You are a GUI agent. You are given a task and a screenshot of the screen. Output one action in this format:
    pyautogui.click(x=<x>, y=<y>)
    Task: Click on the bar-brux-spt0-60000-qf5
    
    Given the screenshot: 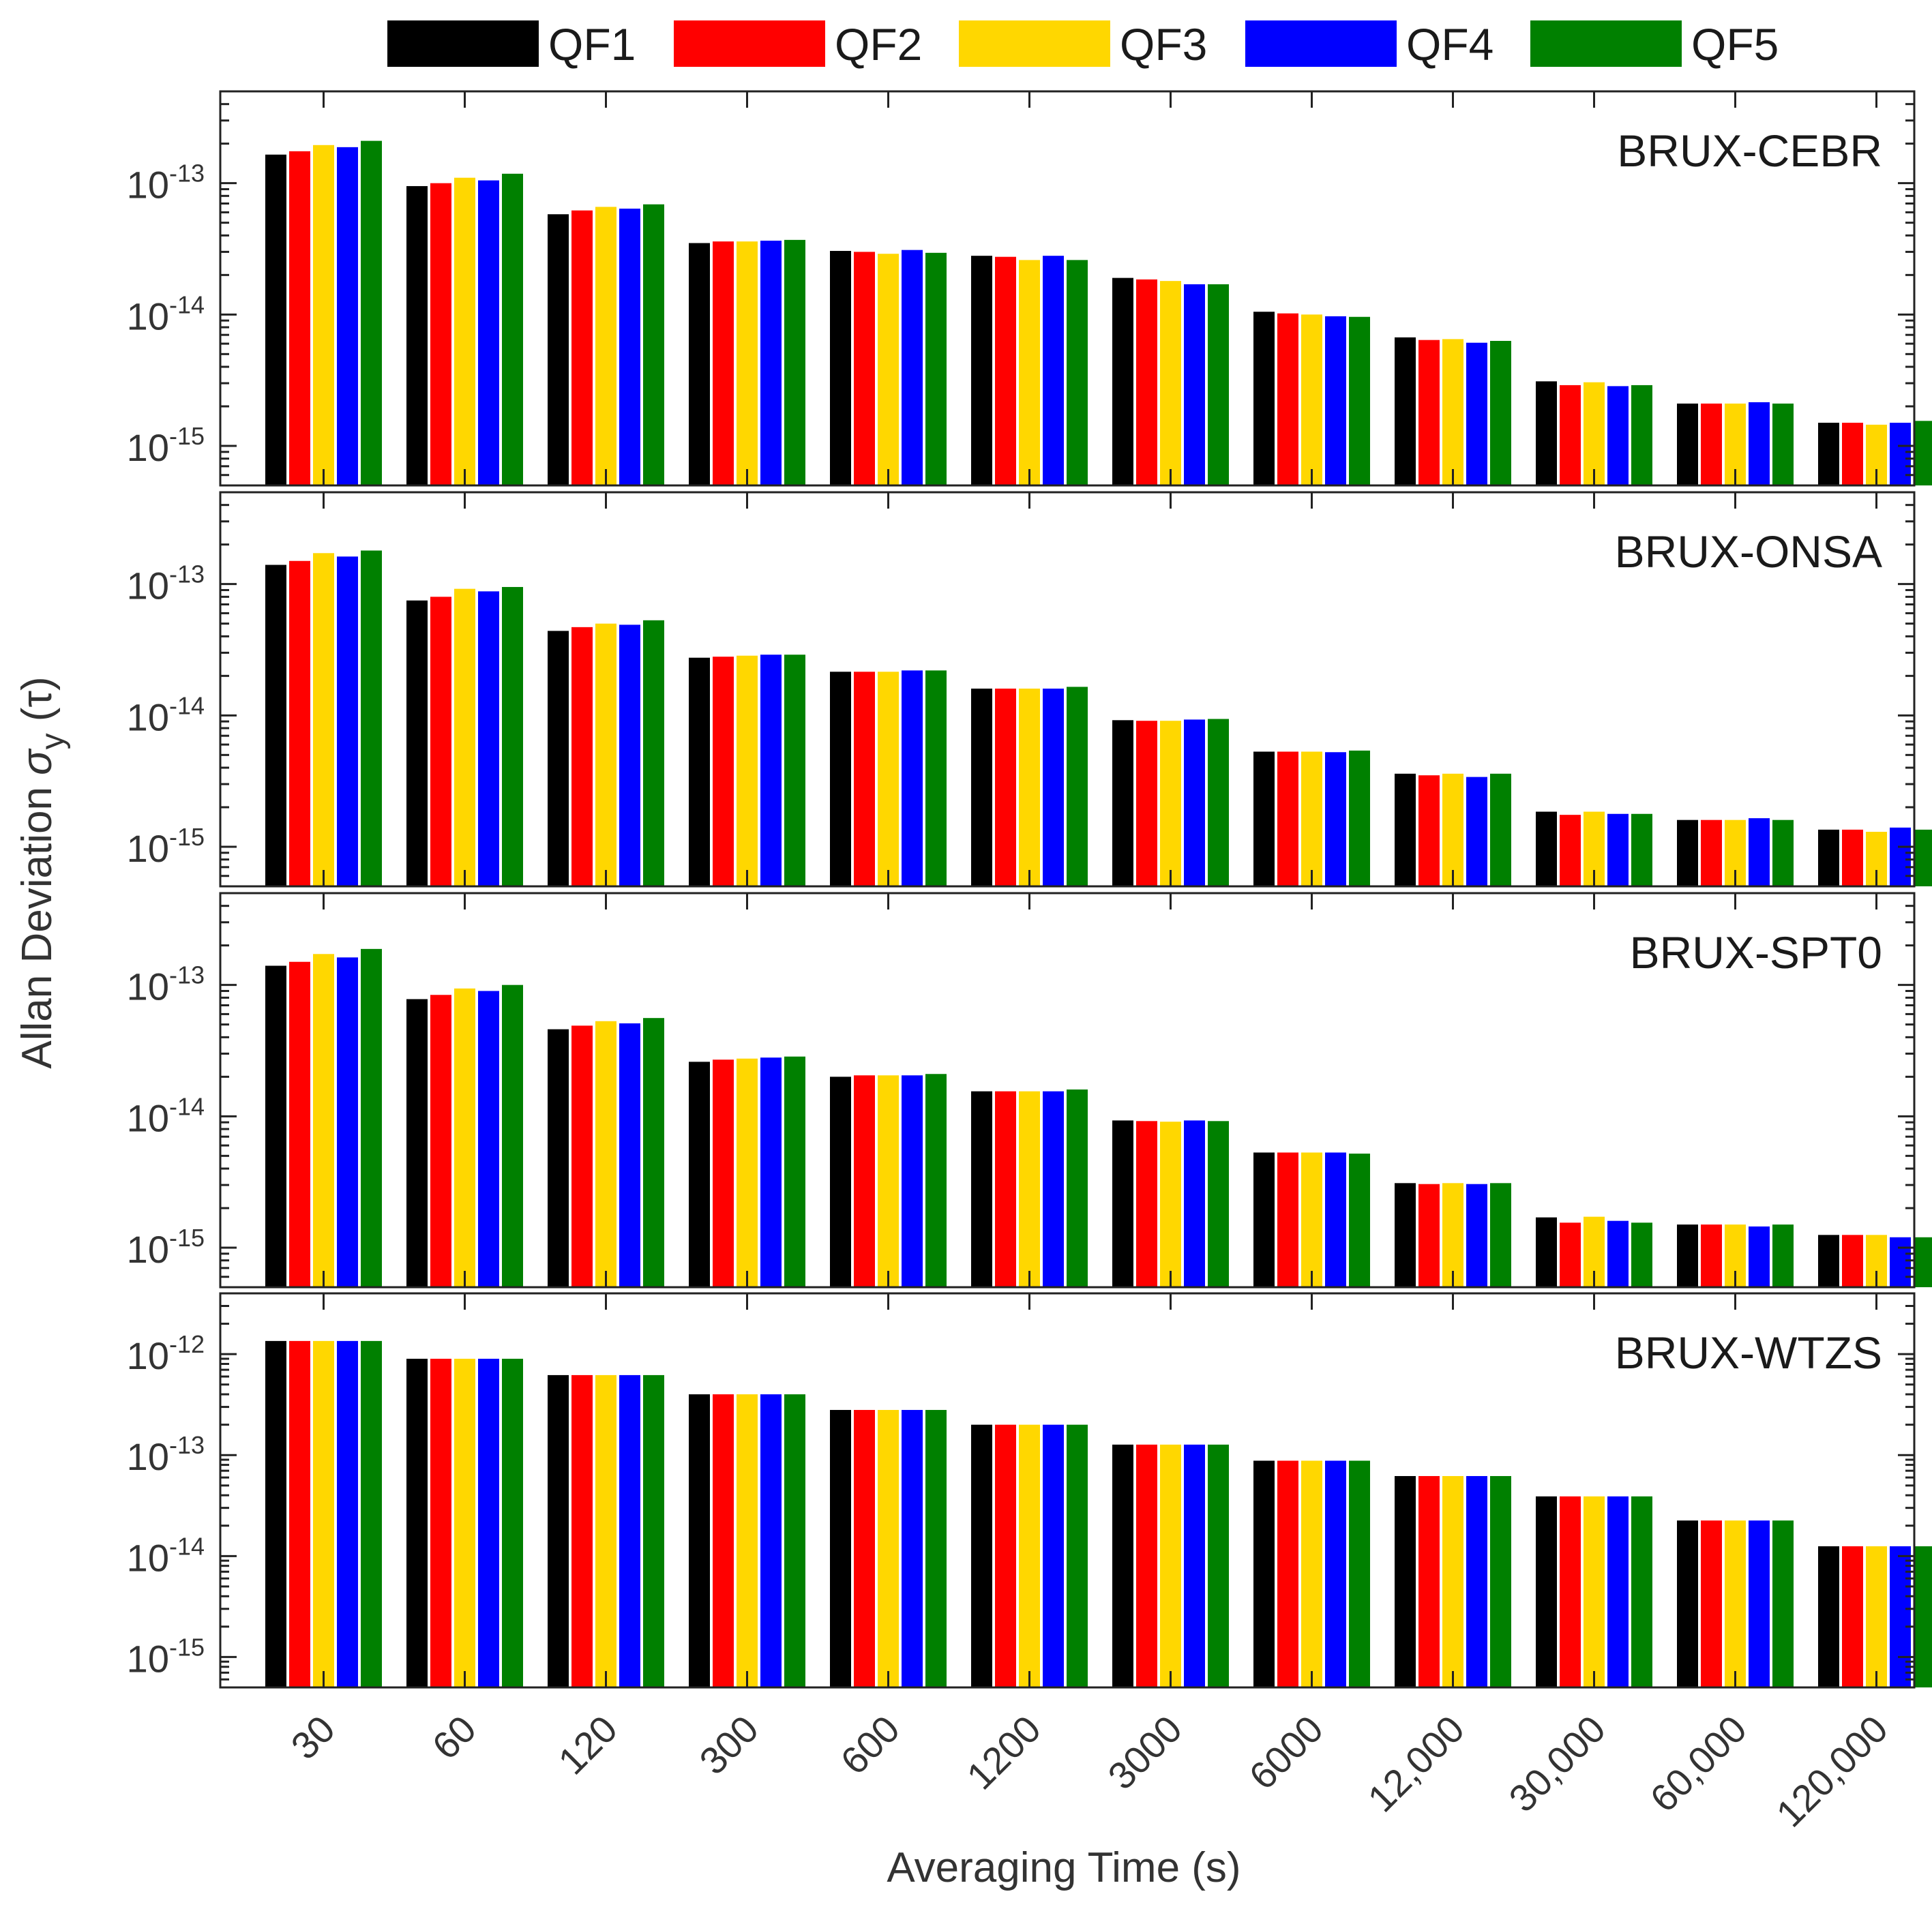 What is the action you would take?
    pyautogui.click(x=1783, y=1255)
    